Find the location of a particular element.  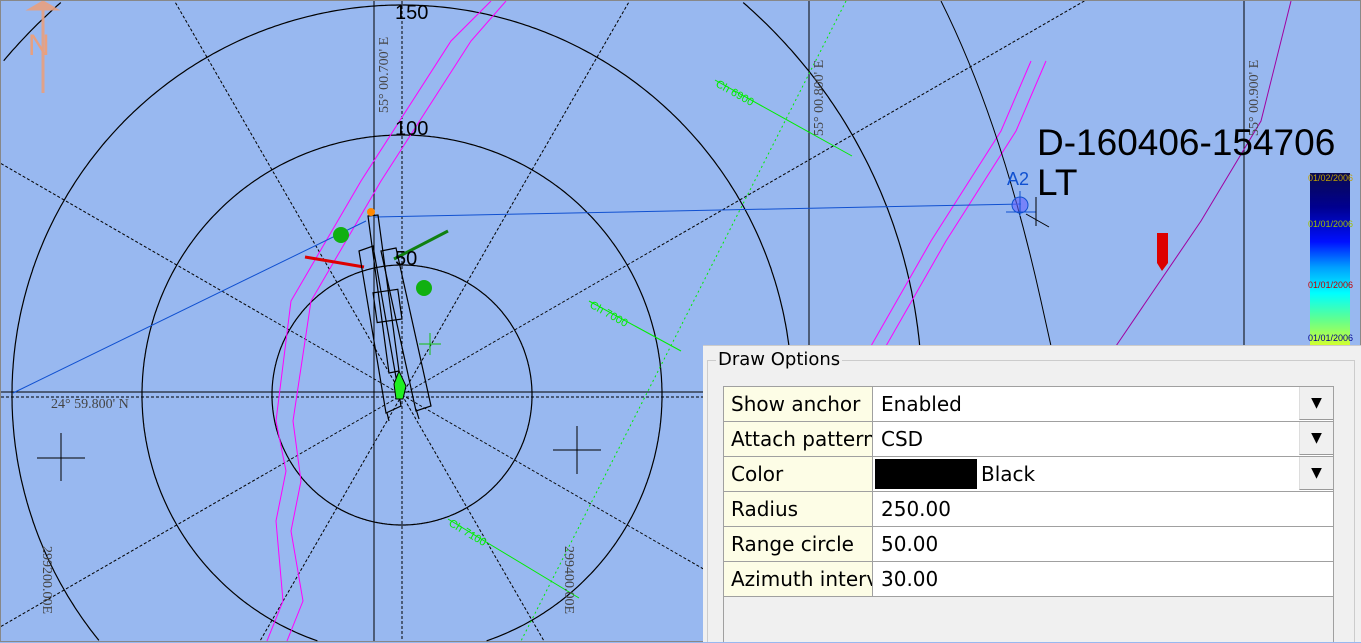

heading-marker-red is located at coordinates (334, 262).